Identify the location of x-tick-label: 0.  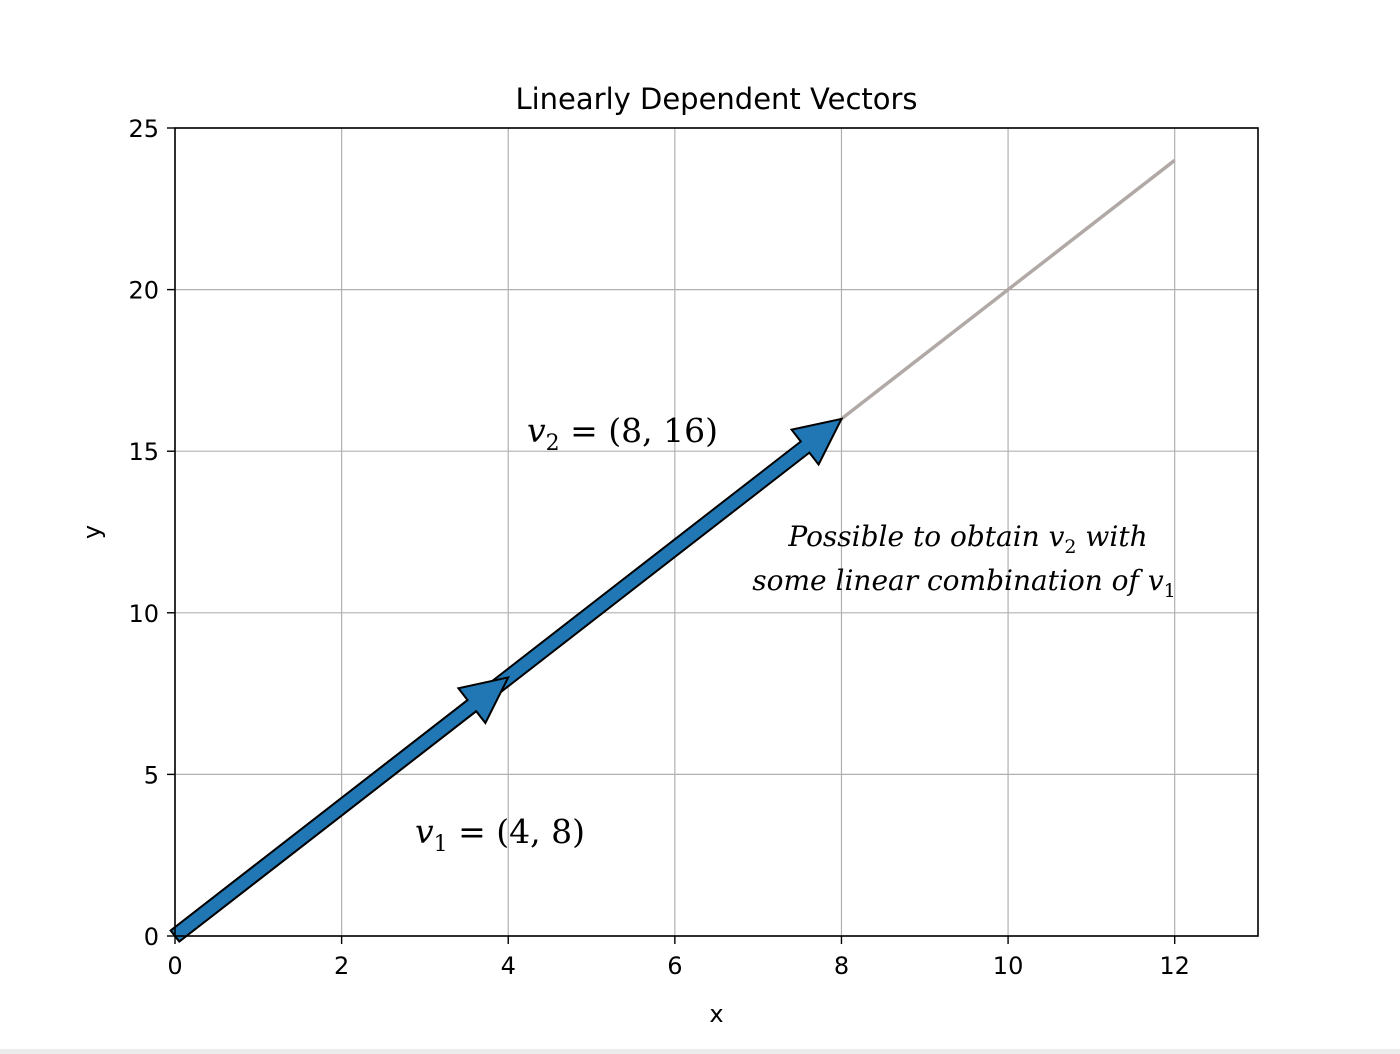
(174, 966).